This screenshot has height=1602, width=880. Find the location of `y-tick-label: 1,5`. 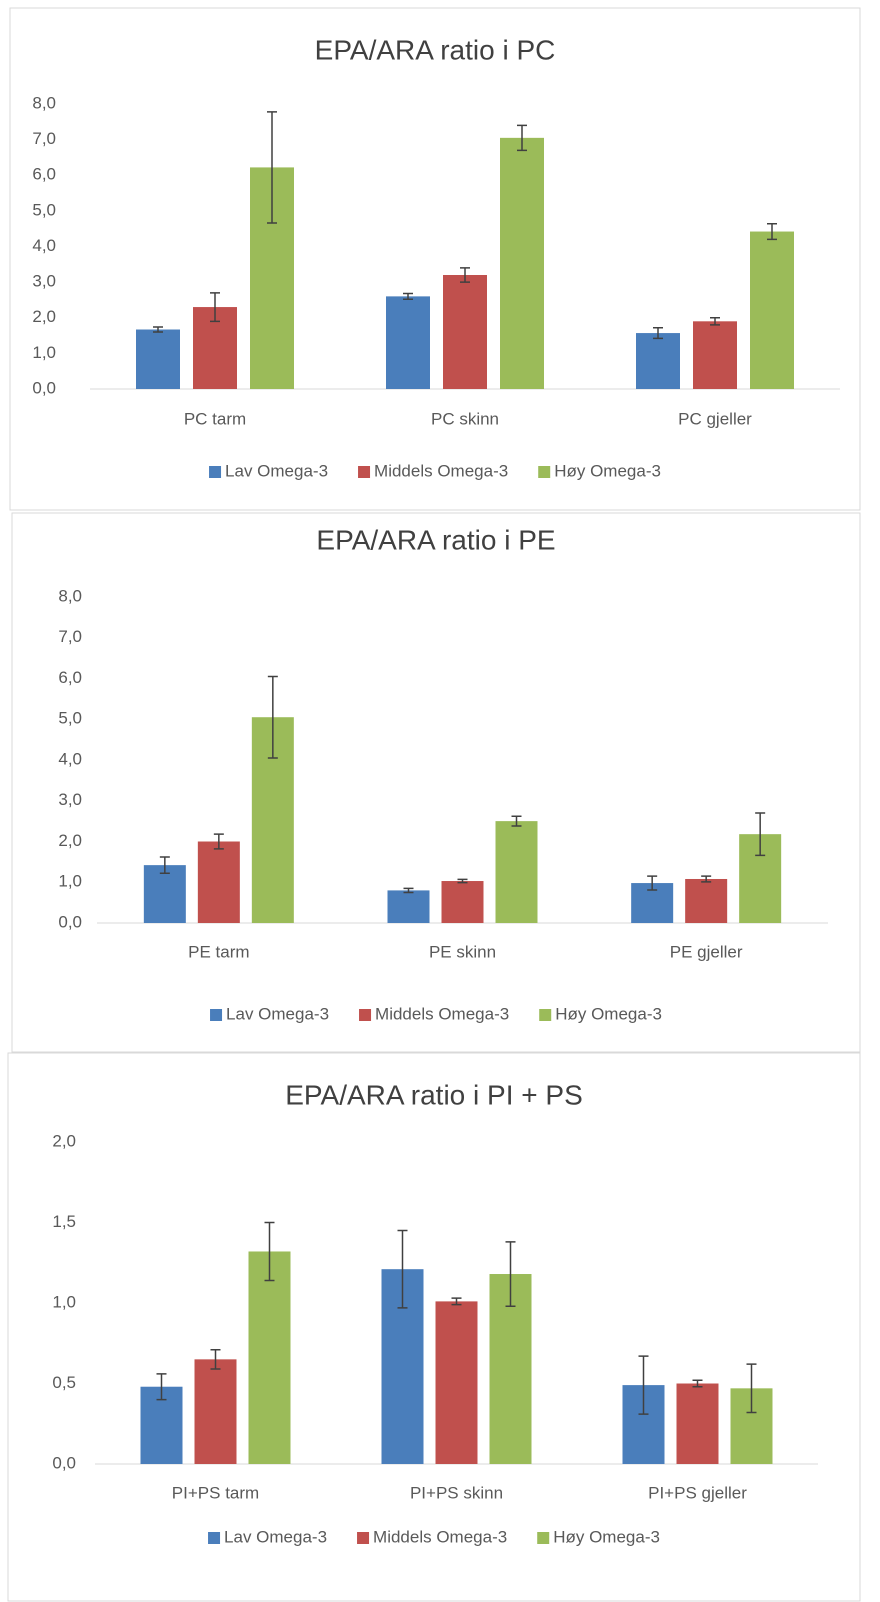

y-tick-label: 1,5 is located at coordinates (64, 1221).